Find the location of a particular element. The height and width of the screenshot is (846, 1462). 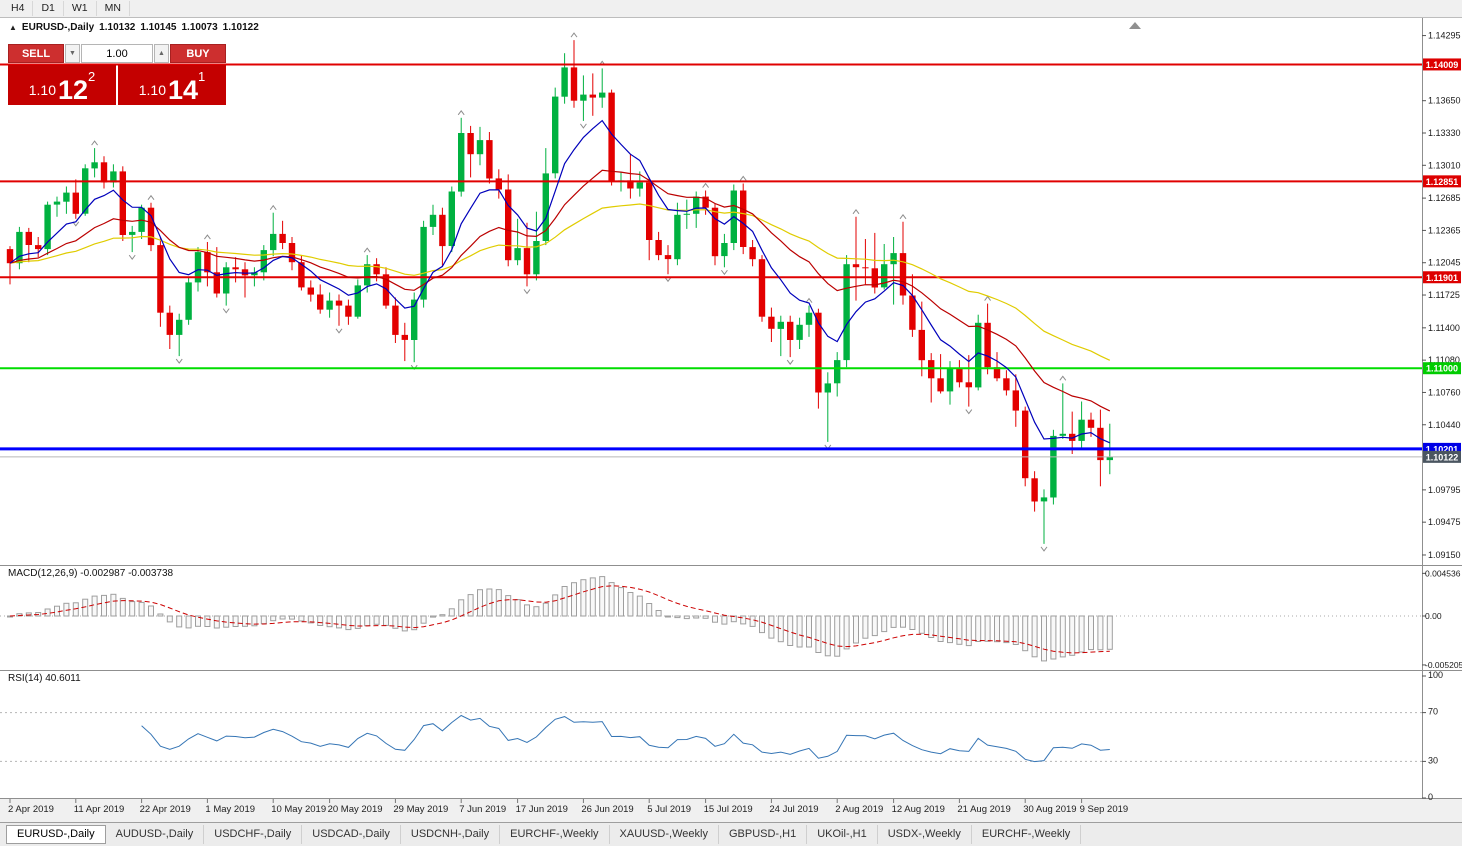

timeframe-d1: D1 is located at coordinates (48, 8).